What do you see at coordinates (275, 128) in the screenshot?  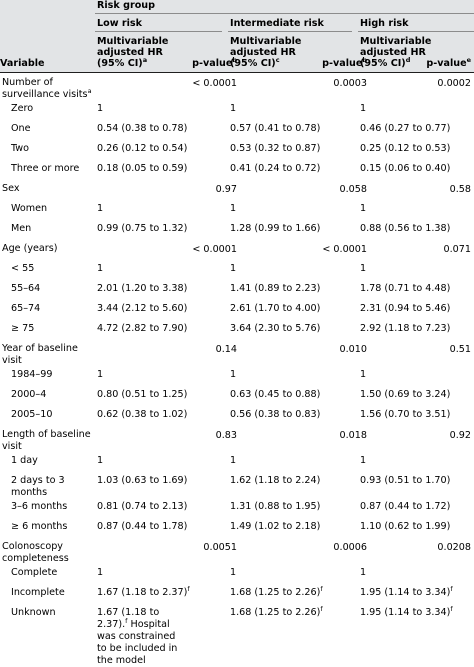 I see `hr-cell: 0.57 (0.41 to 0.78)` at bounding box center [275, 128].